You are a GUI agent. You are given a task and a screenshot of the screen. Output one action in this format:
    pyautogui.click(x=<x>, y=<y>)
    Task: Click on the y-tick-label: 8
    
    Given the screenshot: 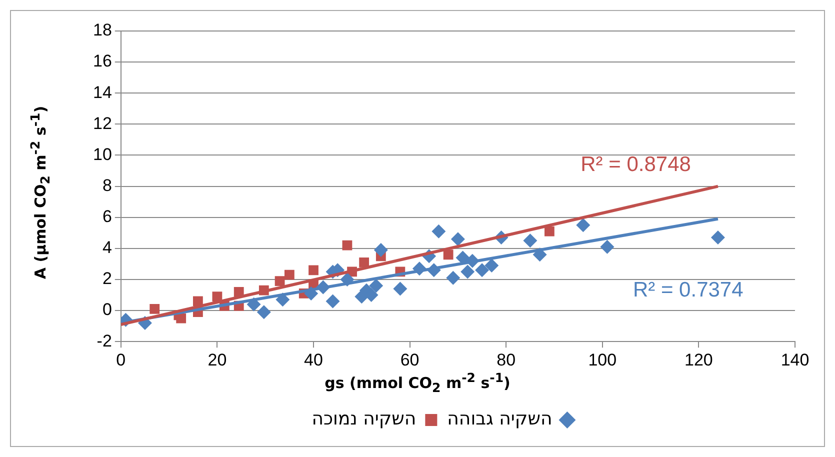 What is the action you would take?
    pyautogui.click(x=107, y=185)
    